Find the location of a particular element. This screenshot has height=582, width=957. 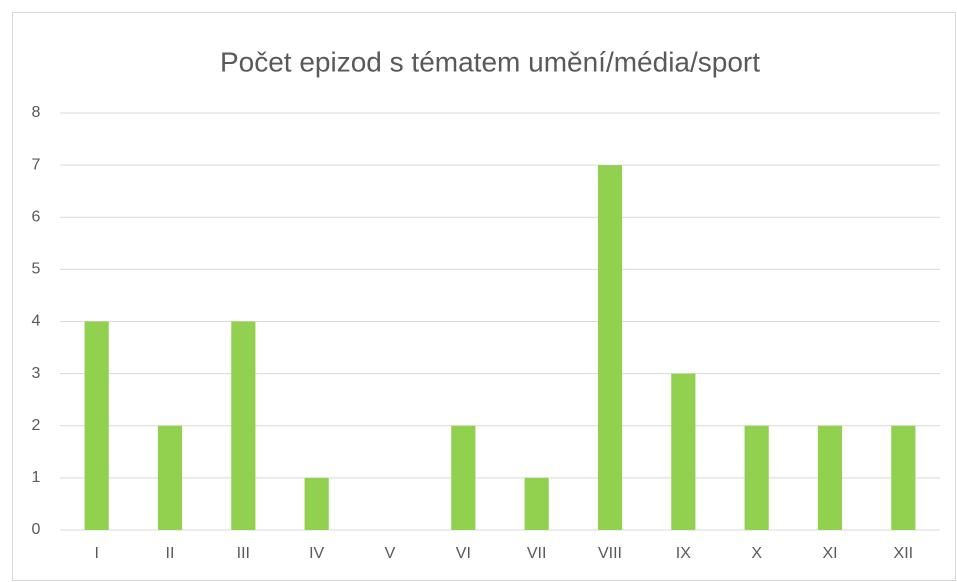

x-tick-label: X is located at coordinates (756, 553).